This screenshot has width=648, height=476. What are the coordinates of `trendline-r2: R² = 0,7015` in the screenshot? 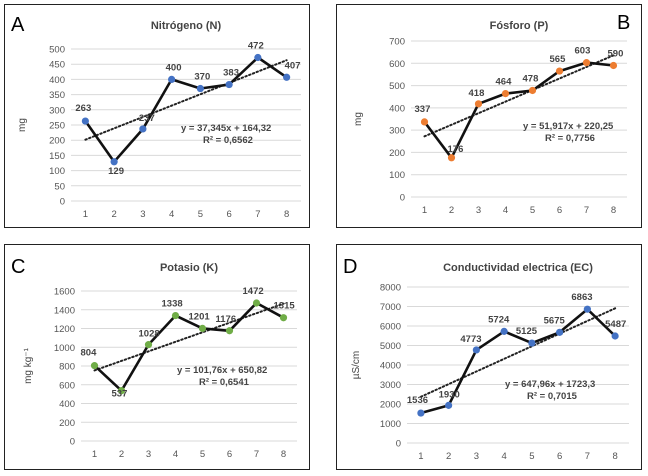 It's located at (552, 396).